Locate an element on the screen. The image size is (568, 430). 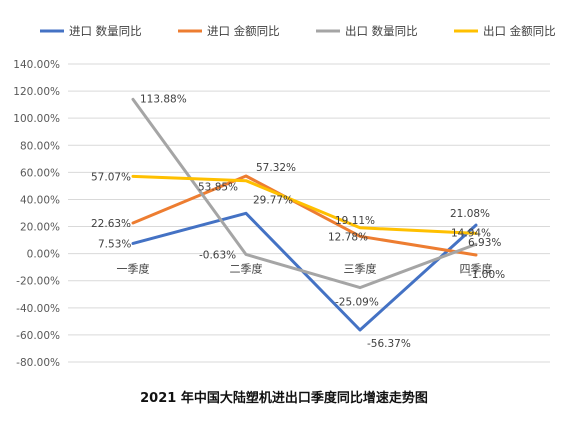
data-label: 113.88% is located at coordinates (163, 99).